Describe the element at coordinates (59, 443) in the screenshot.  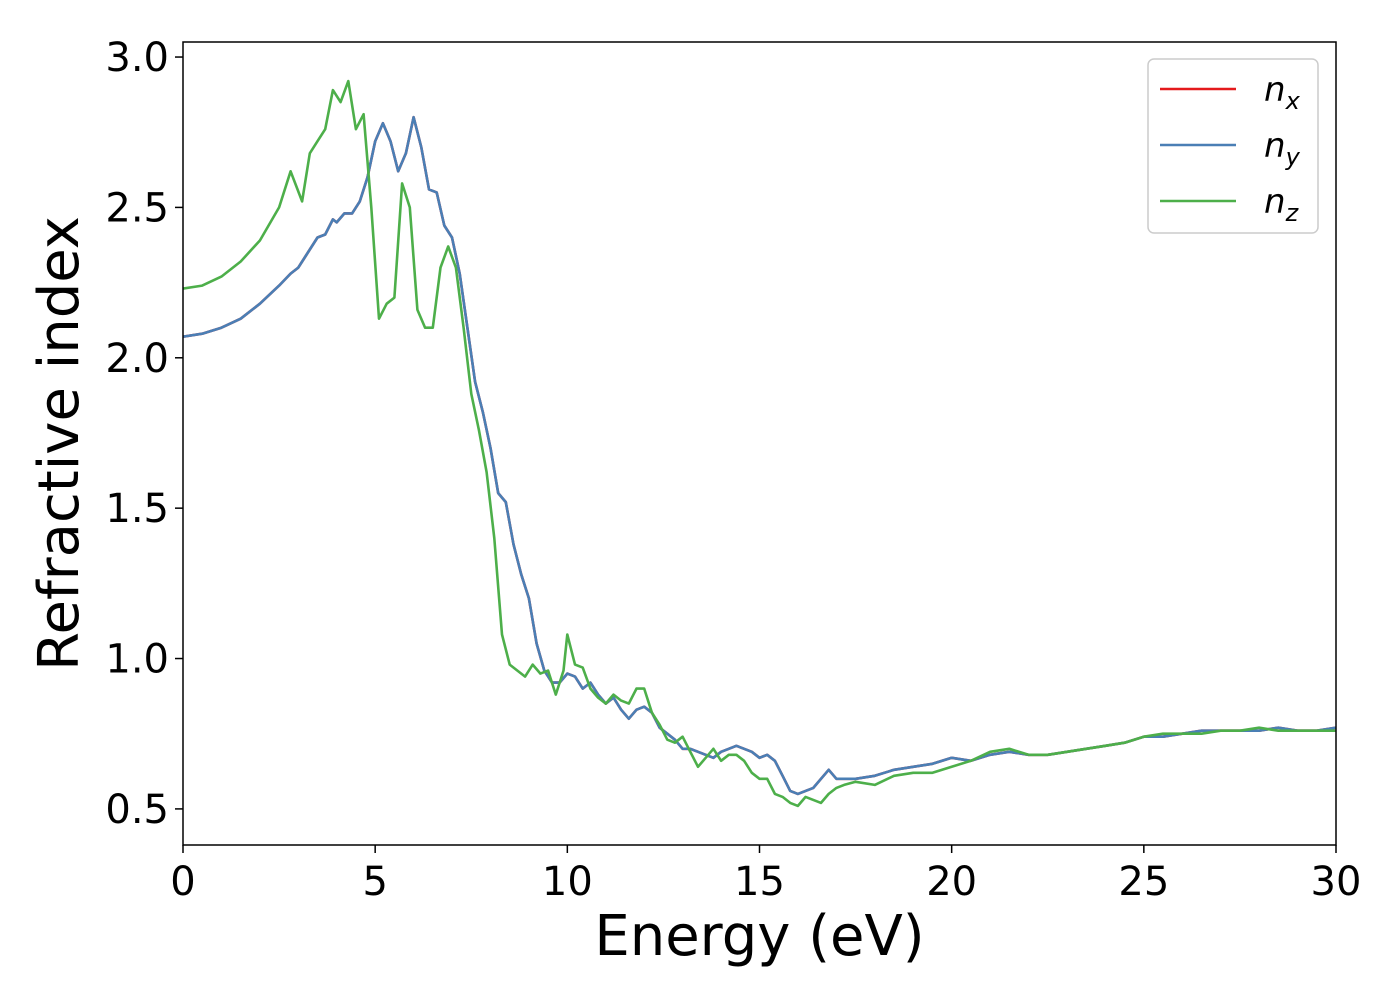
I see `y-axis-title: Refractive index` at that location.